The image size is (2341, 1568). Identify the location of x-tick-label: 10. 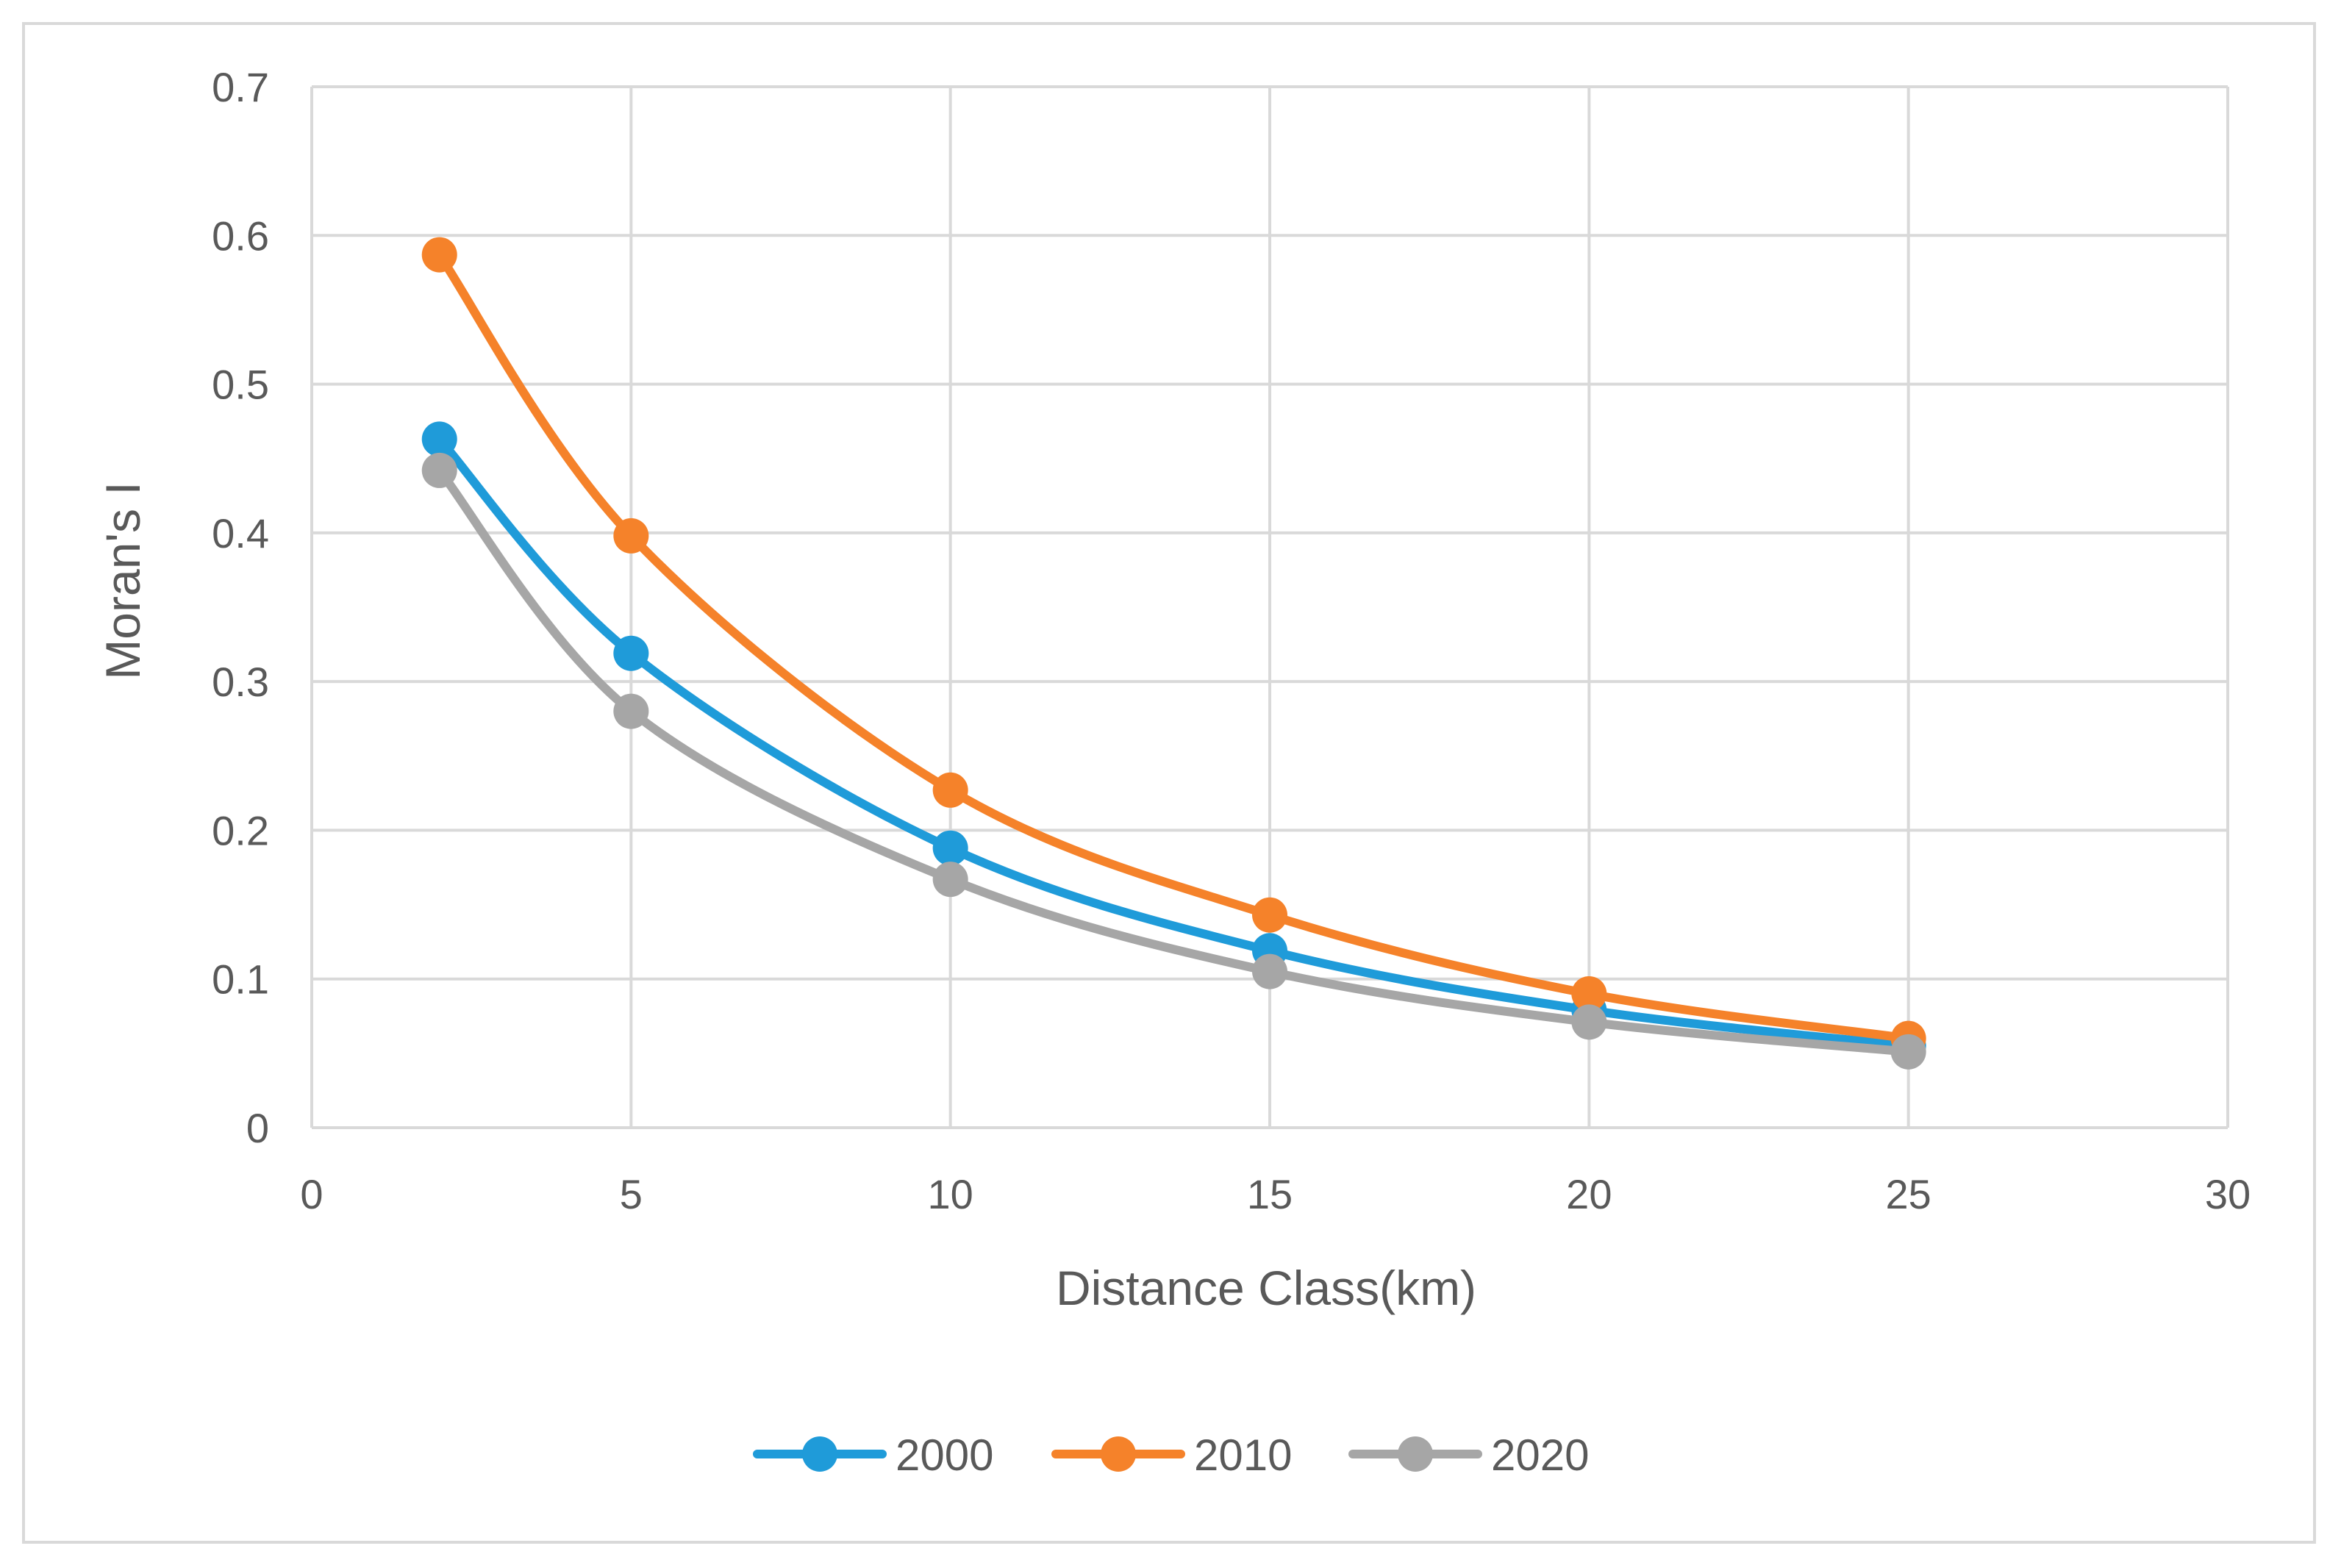
(950, 1194).